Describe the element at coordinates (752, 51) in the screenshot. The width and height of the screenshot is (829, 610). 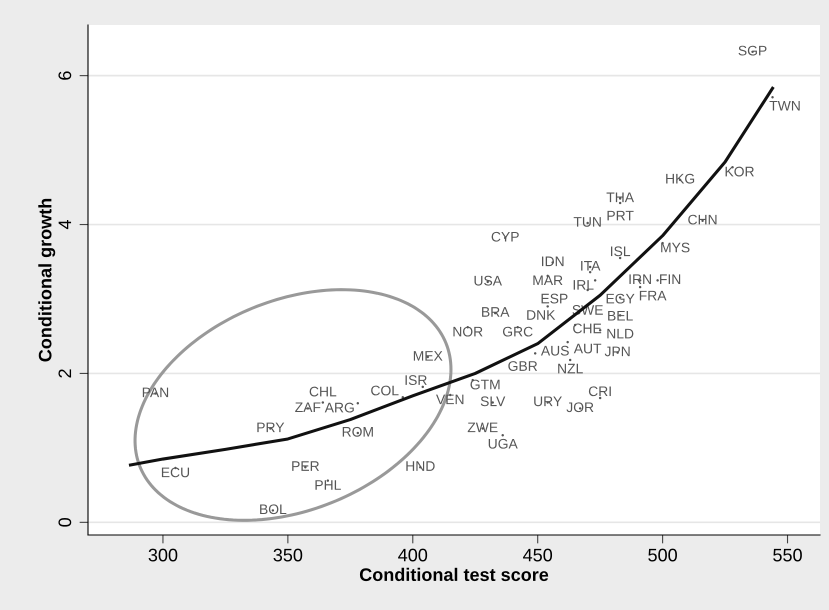
I see `data-label: SGP` at that location.